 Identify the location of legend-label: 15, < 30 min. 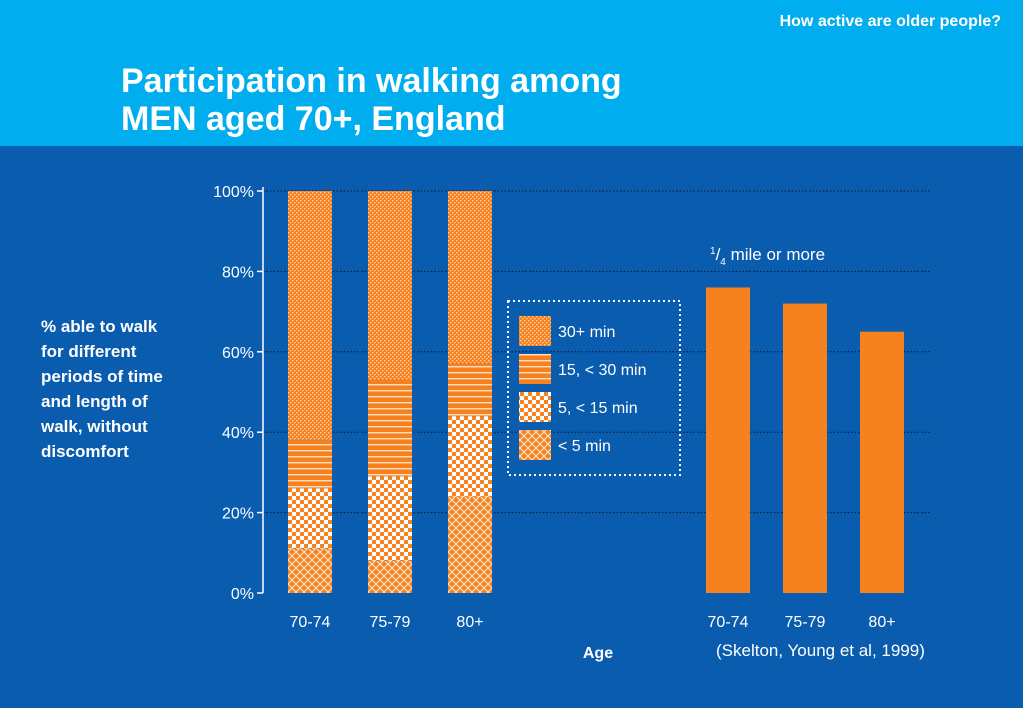
(602, 370).